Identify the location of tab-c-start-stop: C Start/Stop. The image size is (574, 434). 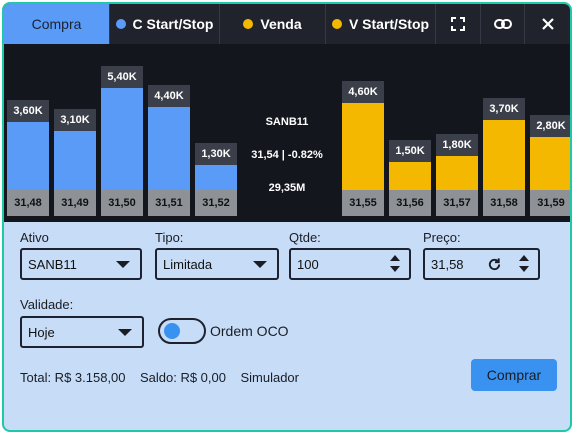
(165, 24).